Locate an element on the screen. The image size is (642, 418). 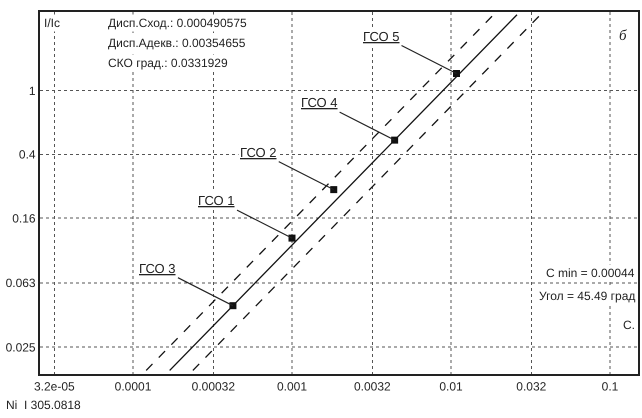
x-tick-label: 3.2e-05 is located at coordinates (55, 386).